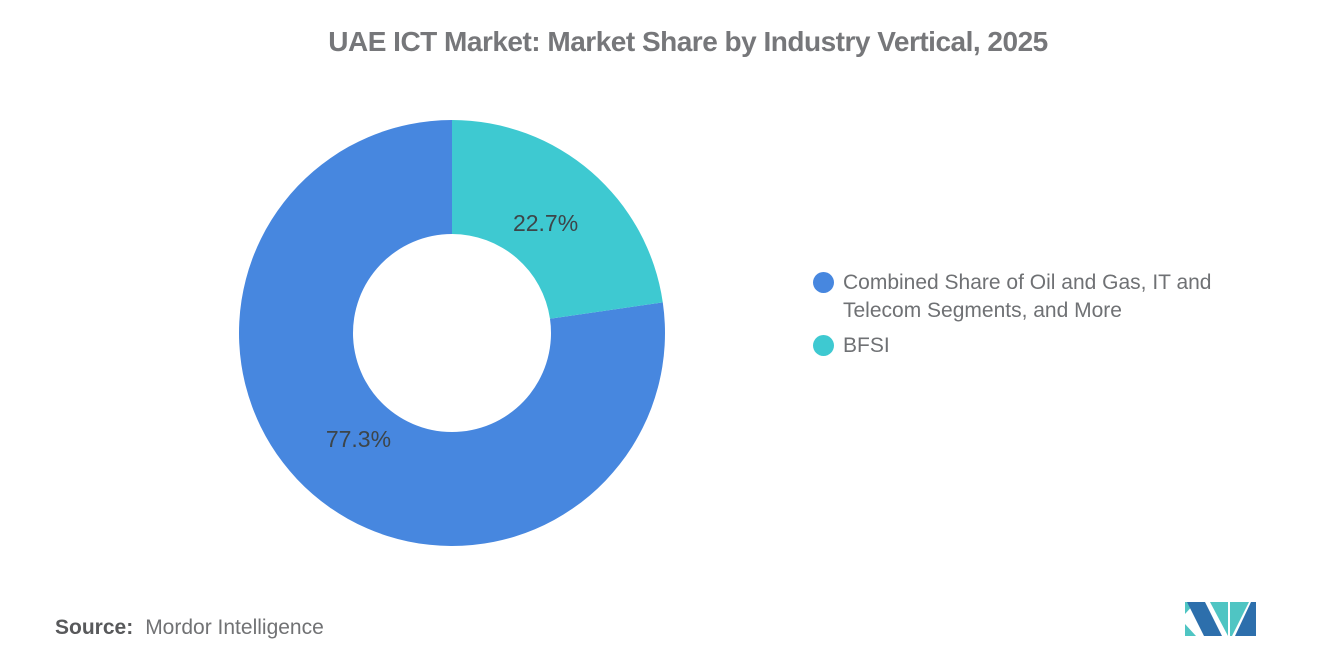 The image size is (1320, 665). I want to click on legend-item-bfsi: BFSI, so click(1028, 346).